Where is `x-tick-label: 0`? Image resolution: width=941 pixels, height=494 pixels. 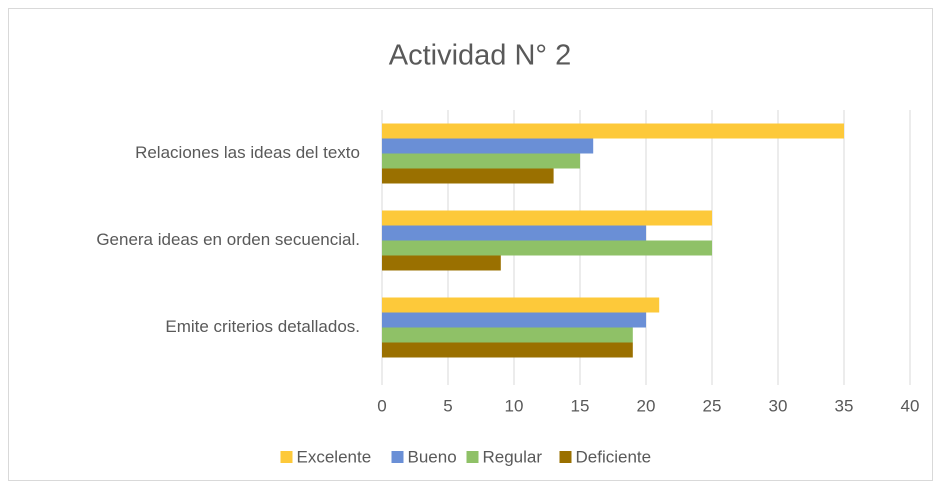
x-tick-label: 0 is located at coordinates (381, 405).